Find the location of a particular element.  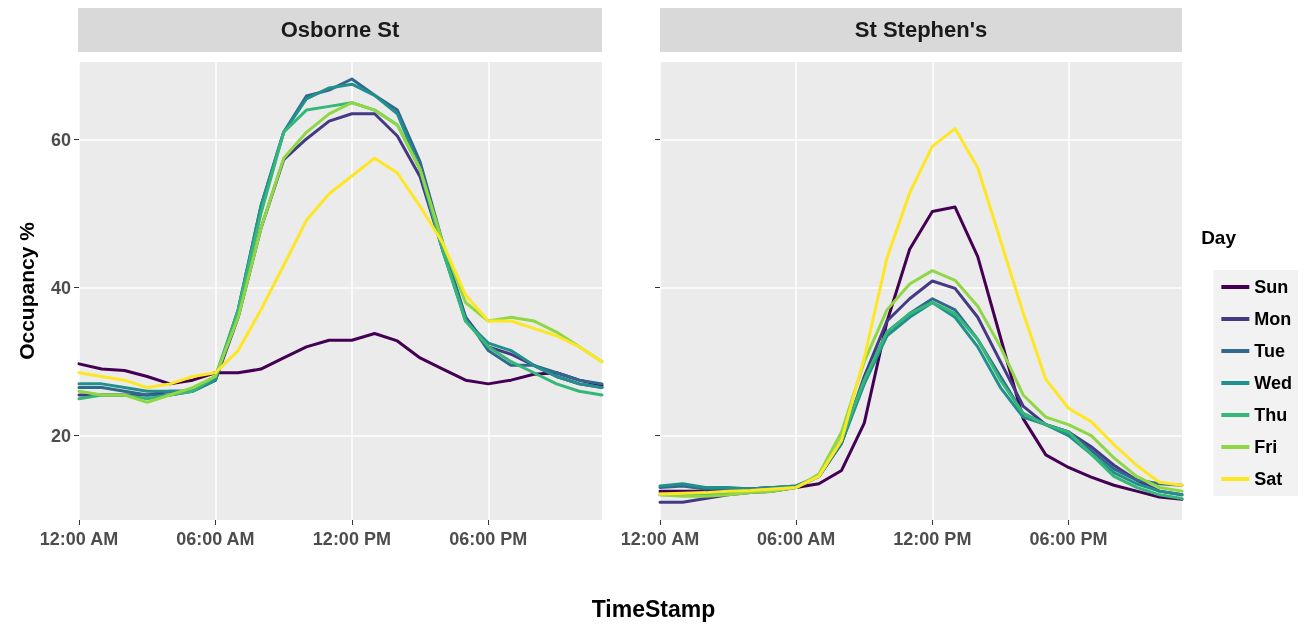

legend-label: Wed is located at coordinates (1273, 383).